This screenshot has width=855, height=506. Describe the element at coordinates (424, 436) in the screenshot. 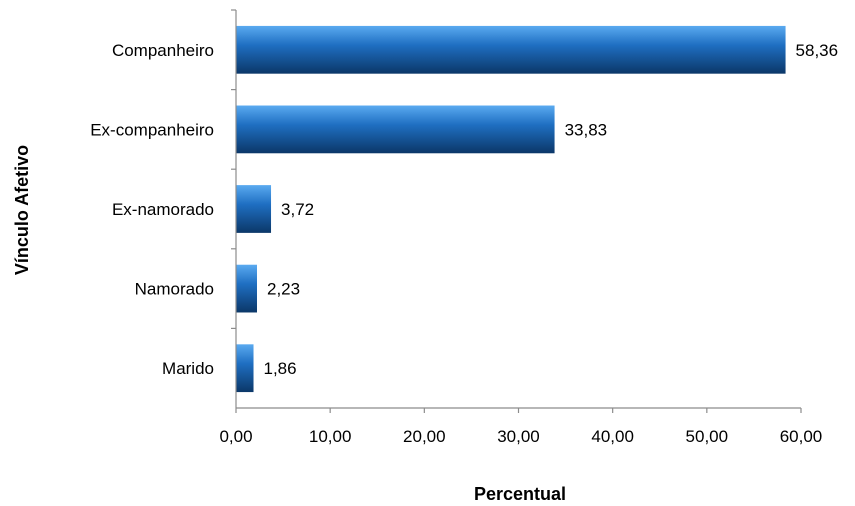

I see `x-tick-label-2: 20,00` at that location.